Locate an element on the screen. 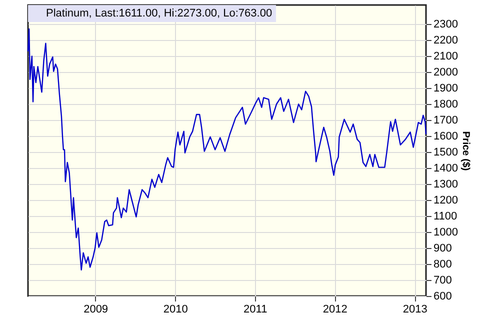  y-tick-label: 1500 is located at coordinates (446, 152).